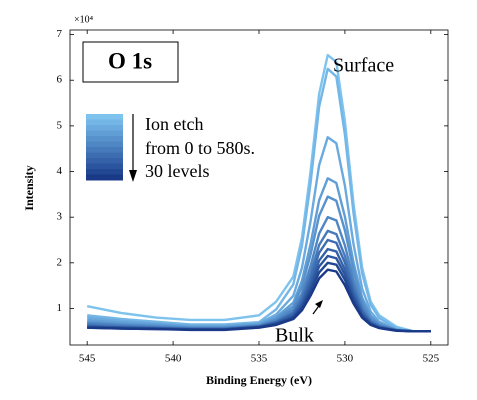  I want to click on x-tick-label: 545, so click(87, 359).